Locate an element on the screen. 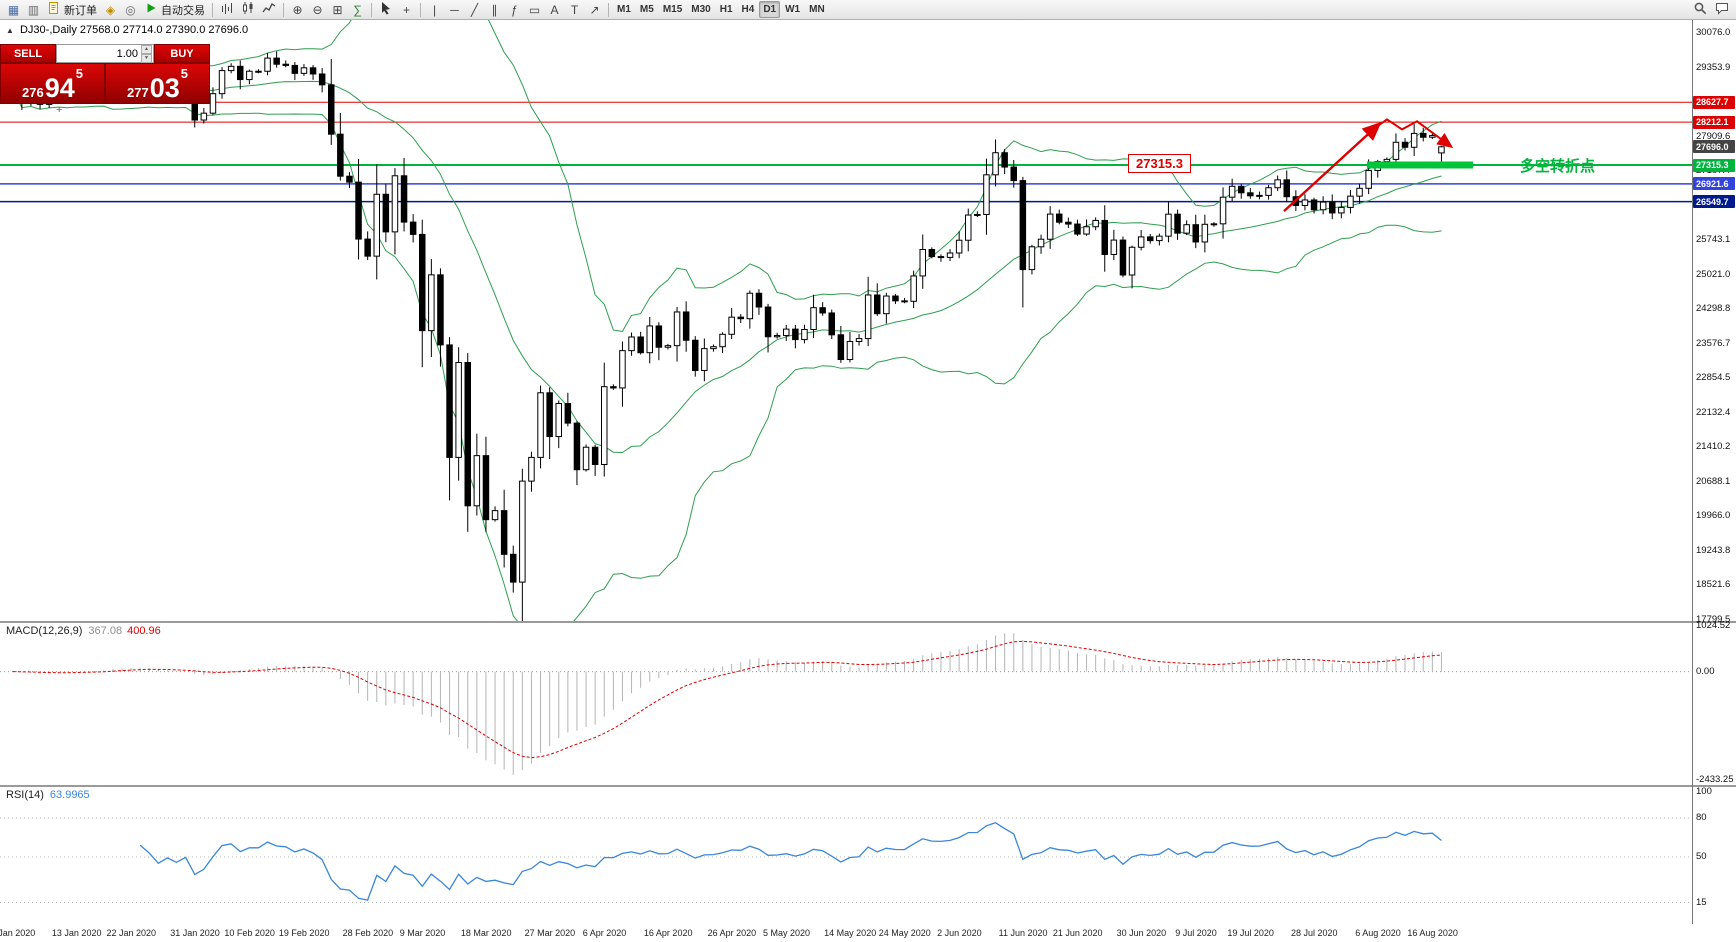 This screenshot has height=942, width=1736. date-label: 31 Jan 2020 is located at coordinates (195, 933).